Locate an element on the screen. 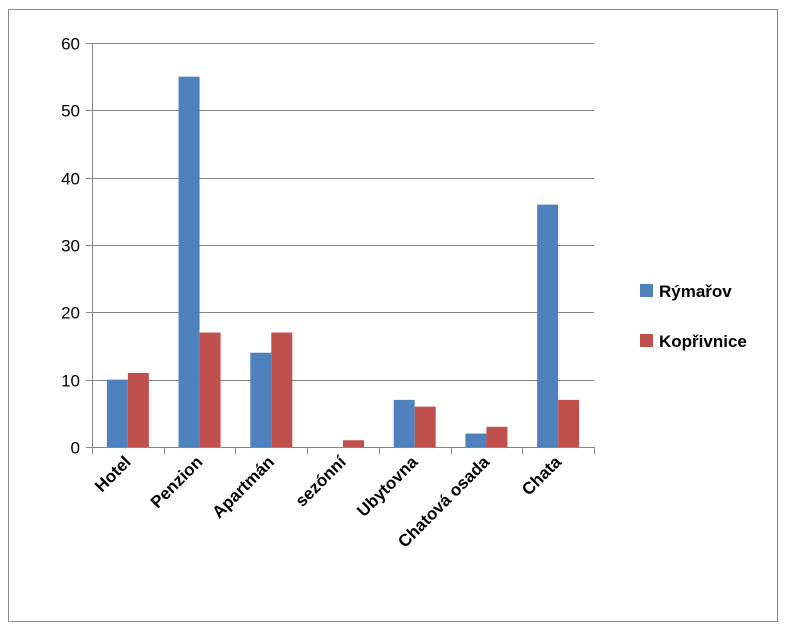 The height and width of the screenshot is (635, 787). y-tick-label: 10 is located at coordinates (70, 381).